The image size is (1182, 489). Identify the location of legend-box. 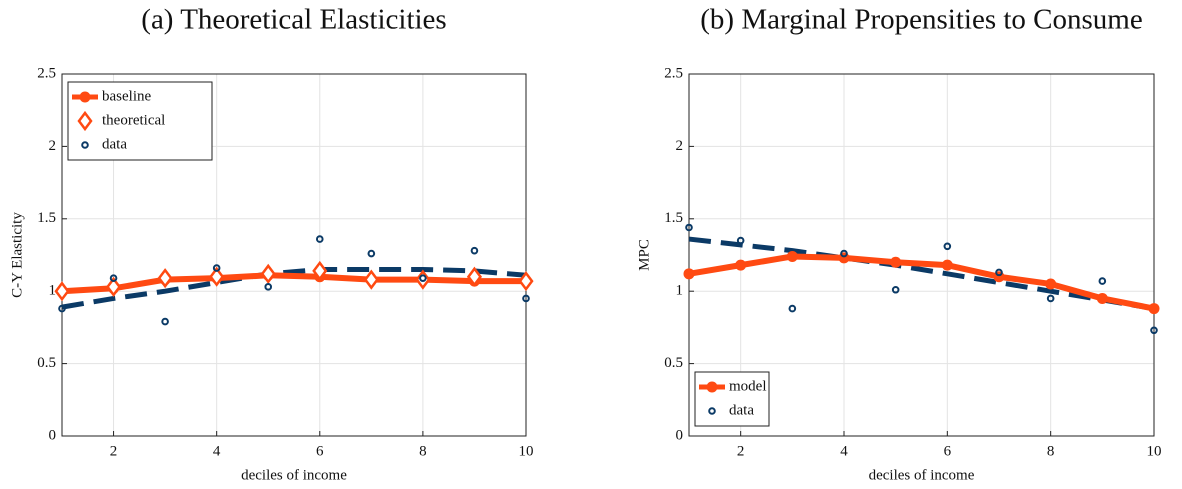
(732, 399).